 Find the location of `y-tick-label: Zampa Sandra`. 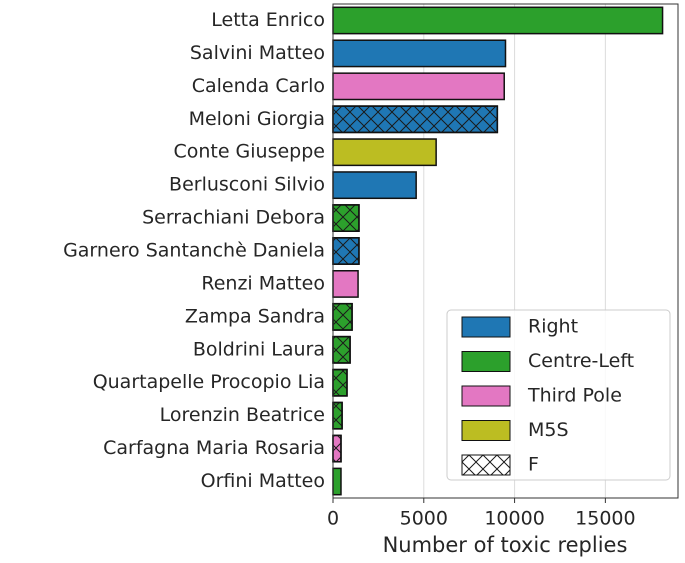

y-tick-label: Zampa Sandra is located at coordinates (255, 316).